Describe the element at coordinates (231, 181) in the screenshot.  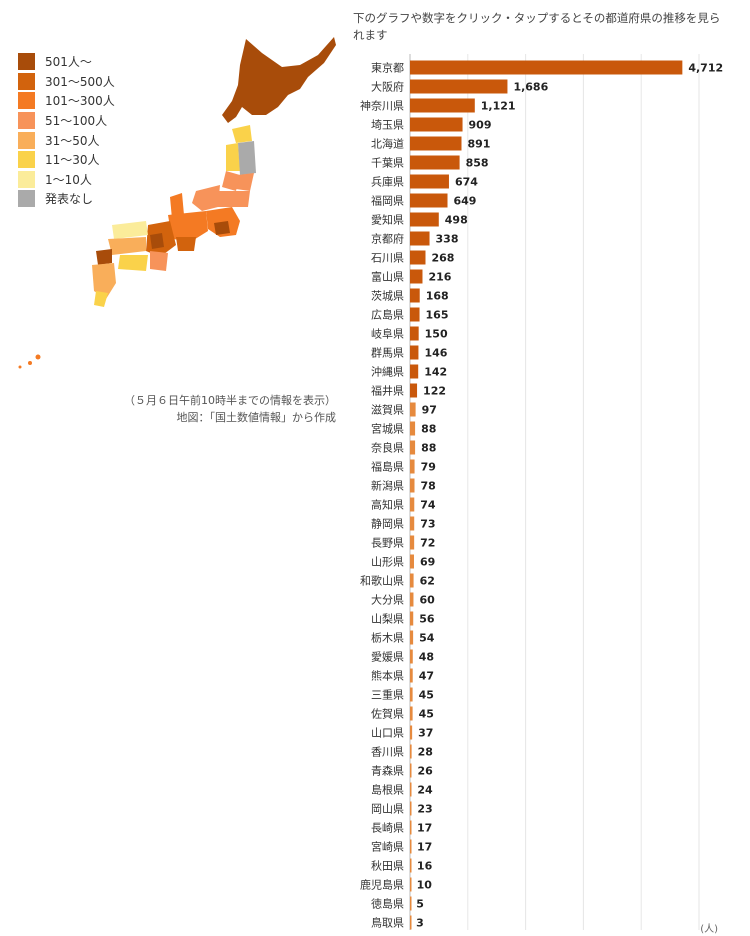
I see `map-region-yamagata` at that location.